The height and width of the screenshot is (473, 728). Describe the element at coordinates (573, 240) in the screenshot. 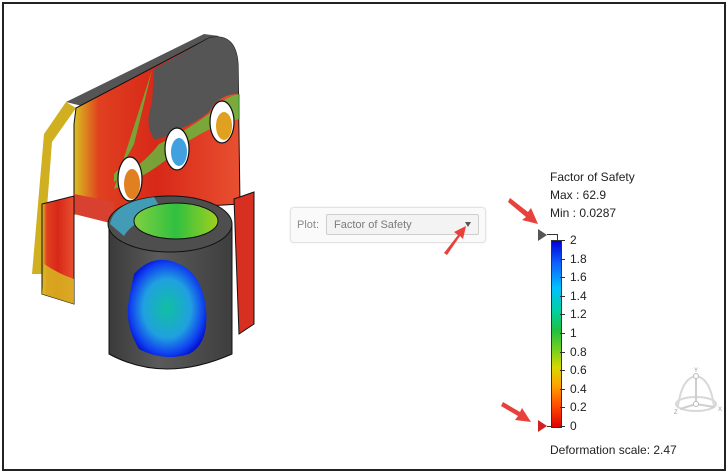

I see `tick-label: 2` at that location.